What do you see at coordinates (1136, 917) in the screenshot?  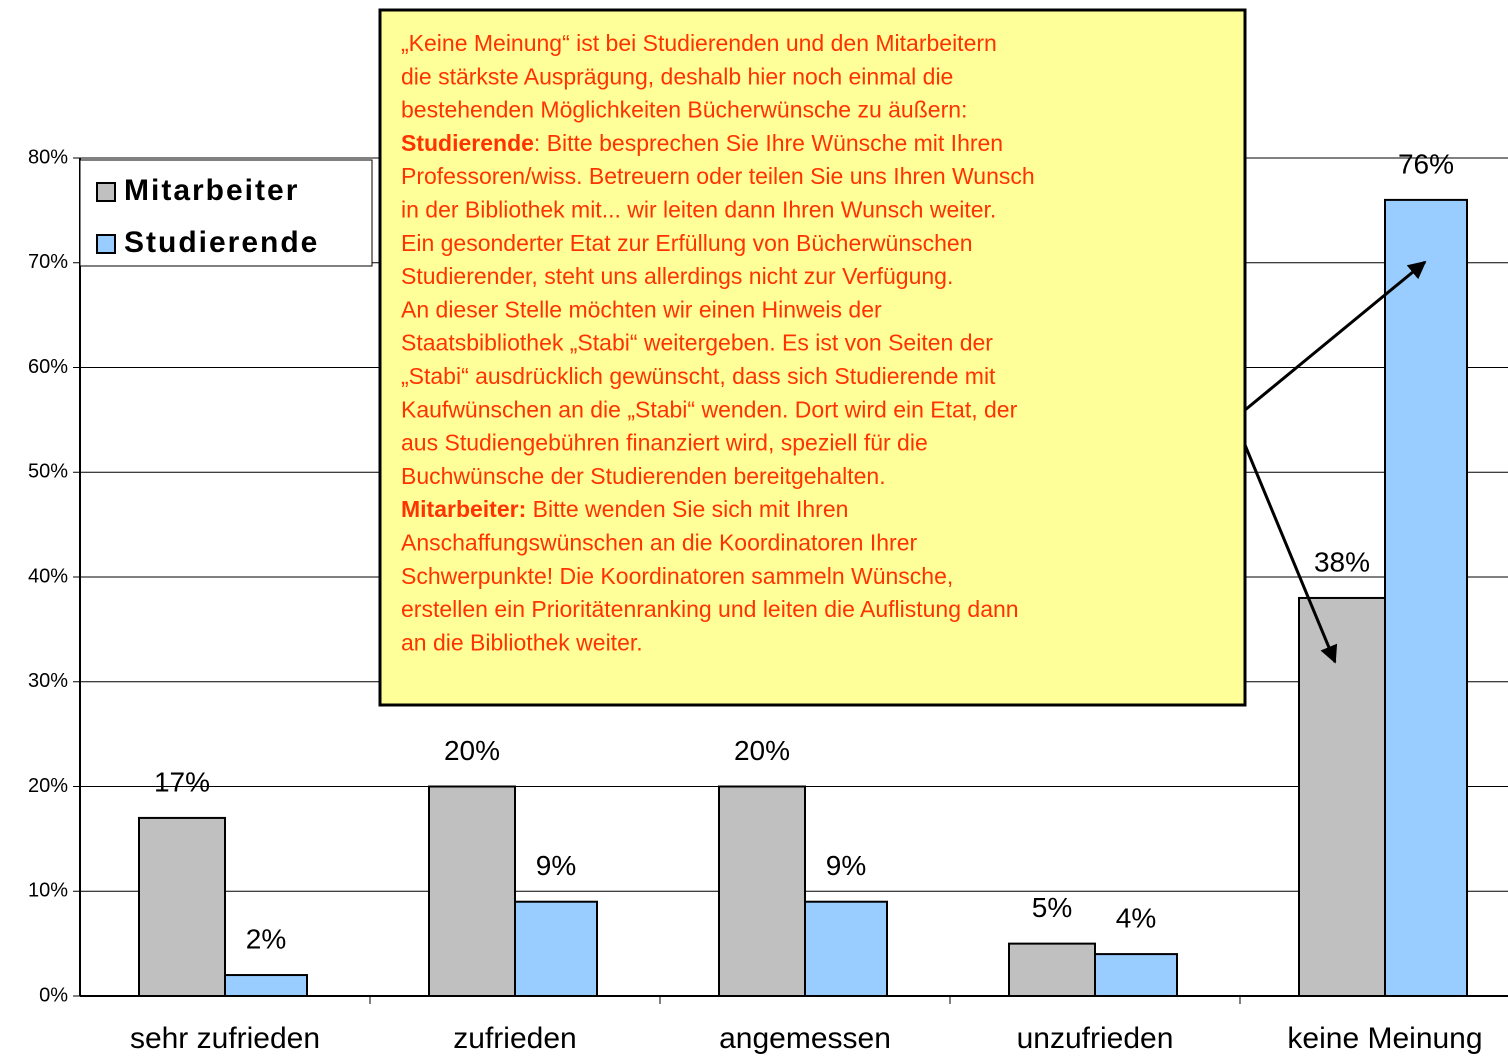 I see `value-label: 4%` at bounding box center [1136, 917].